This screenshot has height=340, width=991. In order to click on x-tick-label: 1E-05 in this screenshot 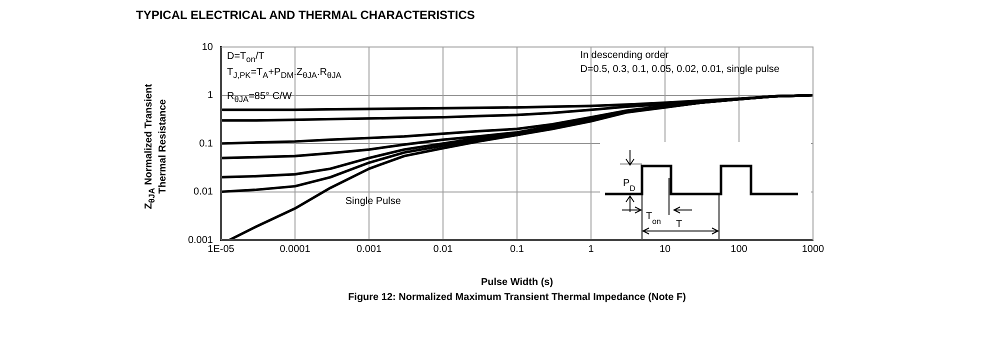, I will do `click(221, 249)`.